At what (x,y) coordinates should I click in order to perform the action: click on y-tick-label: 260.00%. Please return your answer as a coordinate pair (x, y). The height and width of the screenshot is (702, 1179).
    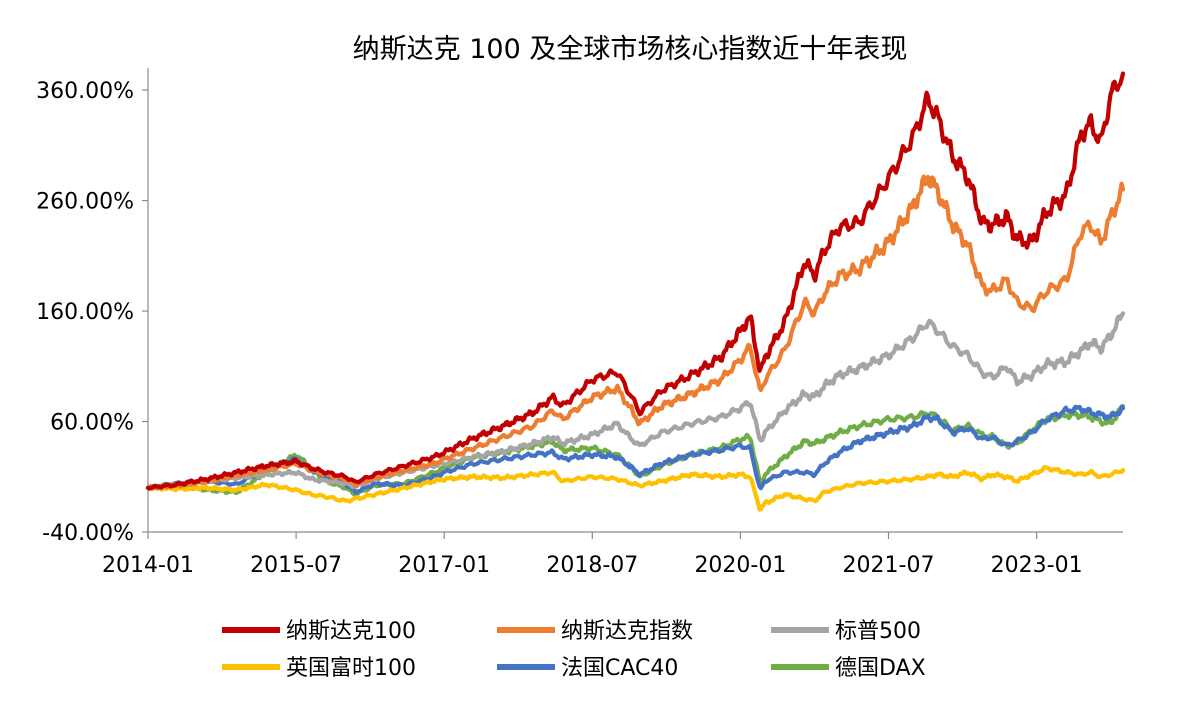
    Looking at the image, I should click on (85, 202).